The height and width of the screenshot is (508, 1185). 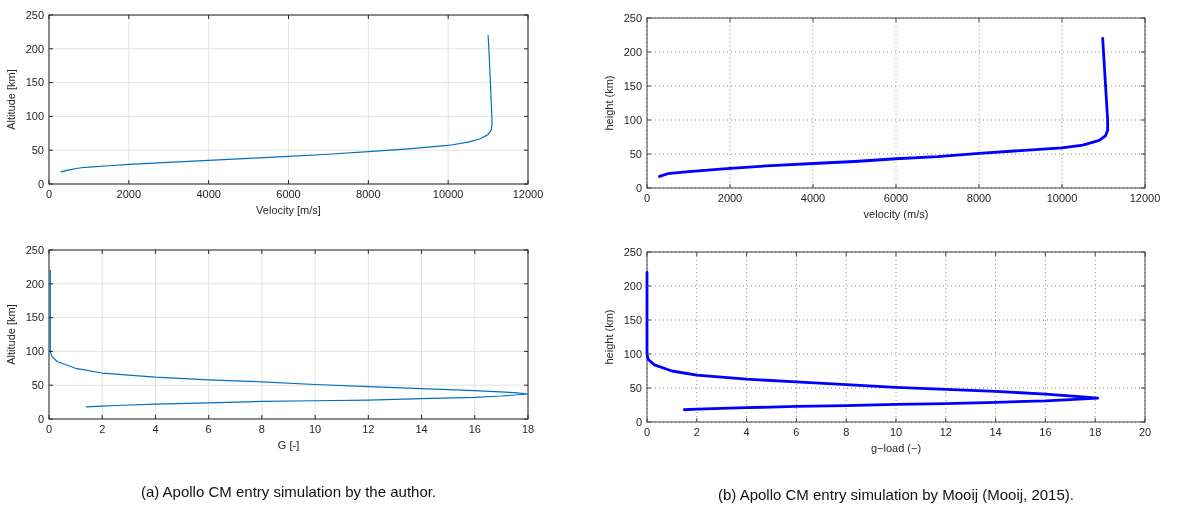 I want to click on x-tick-label: 20, so click(x=1145, y=432).